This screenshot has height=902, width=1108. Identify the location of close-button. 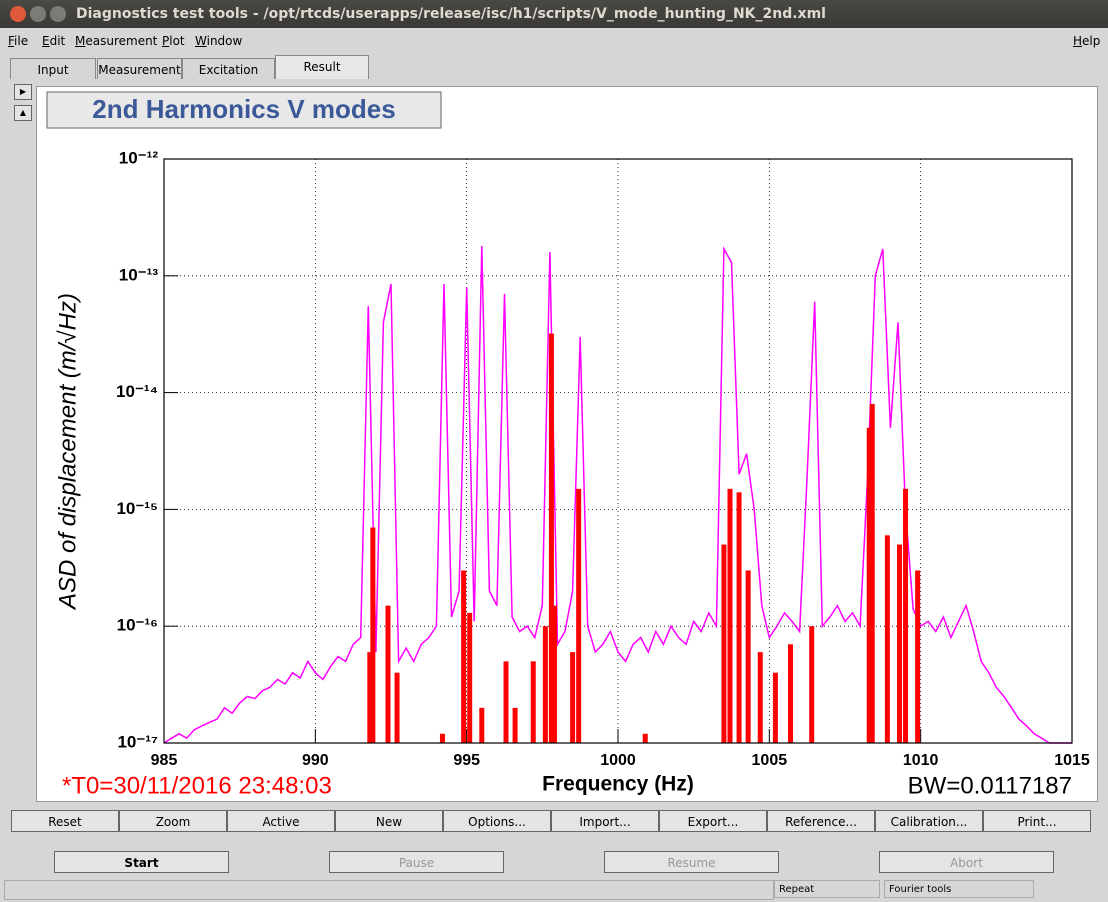
(18, 14).